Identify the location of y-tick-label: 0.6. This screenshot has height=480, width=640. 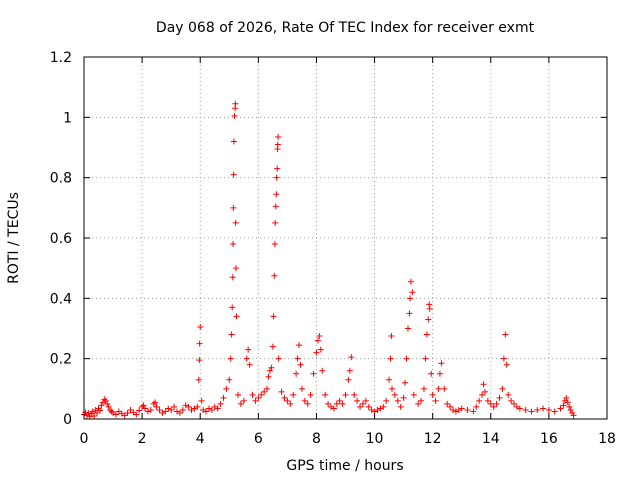
(61, 239).